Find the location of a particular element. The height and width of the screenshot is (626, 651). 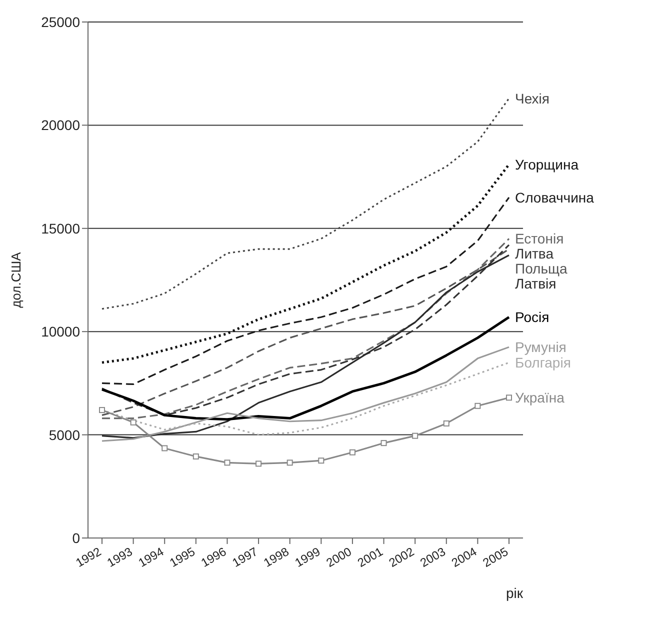

series-label: Чехія is located at coordinates (532, 98).